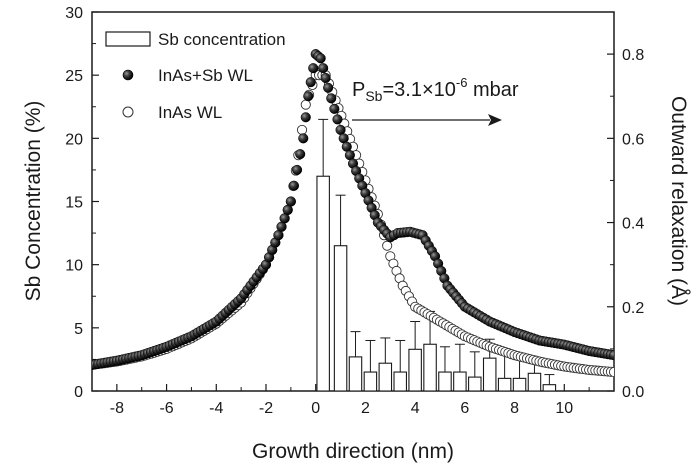  What do you see at coordinates (128, 39) in the screenshot?
I see `legend-bar-swatch` at bounding box center [128, 39].